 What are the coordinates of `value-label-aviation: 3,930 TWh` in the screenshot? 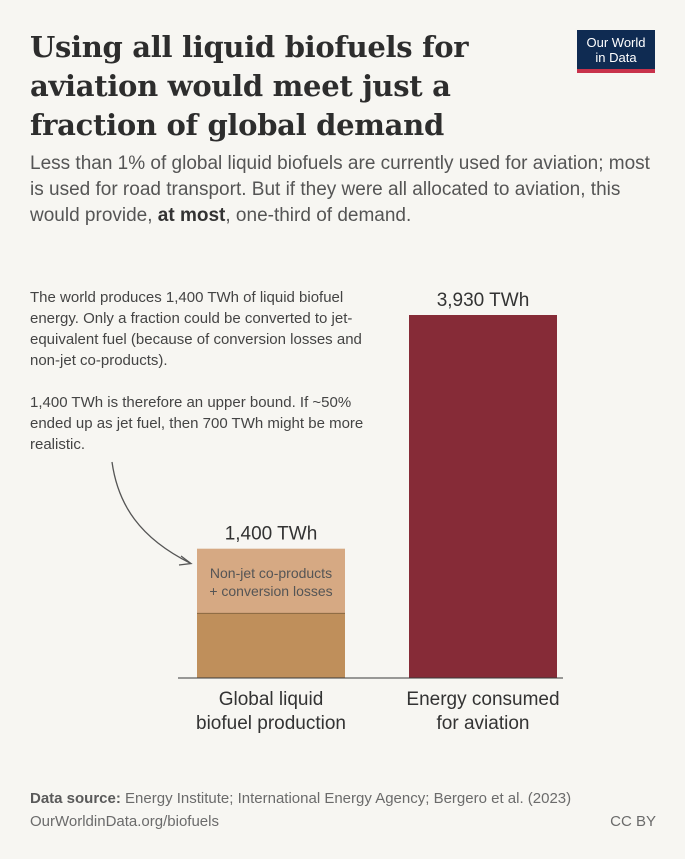 It's located at (483, 300).